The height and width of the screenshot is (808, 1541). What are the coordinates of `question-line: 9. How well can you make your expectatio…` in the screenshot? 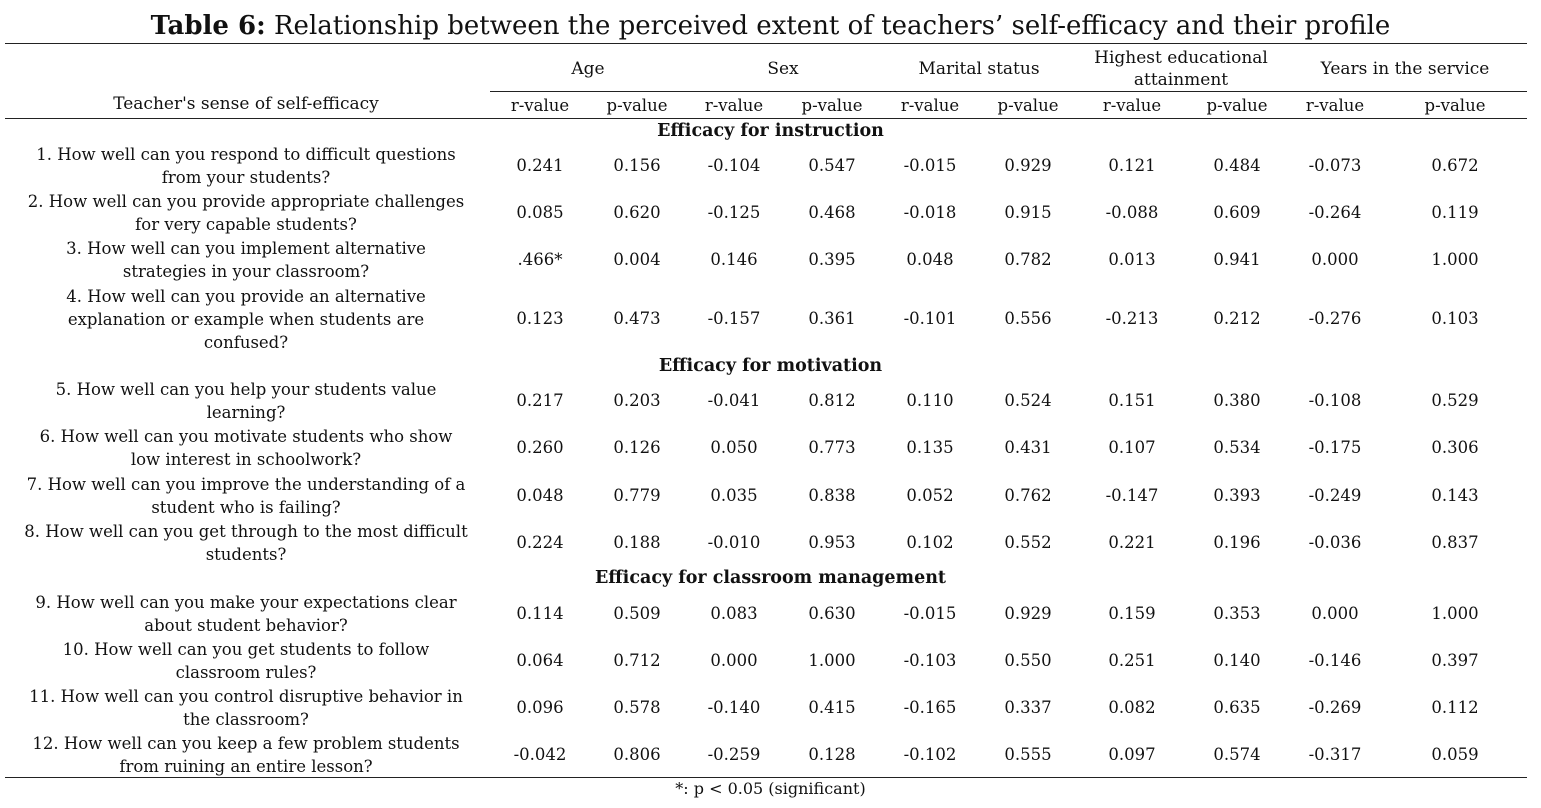 It's located at (246, 602).